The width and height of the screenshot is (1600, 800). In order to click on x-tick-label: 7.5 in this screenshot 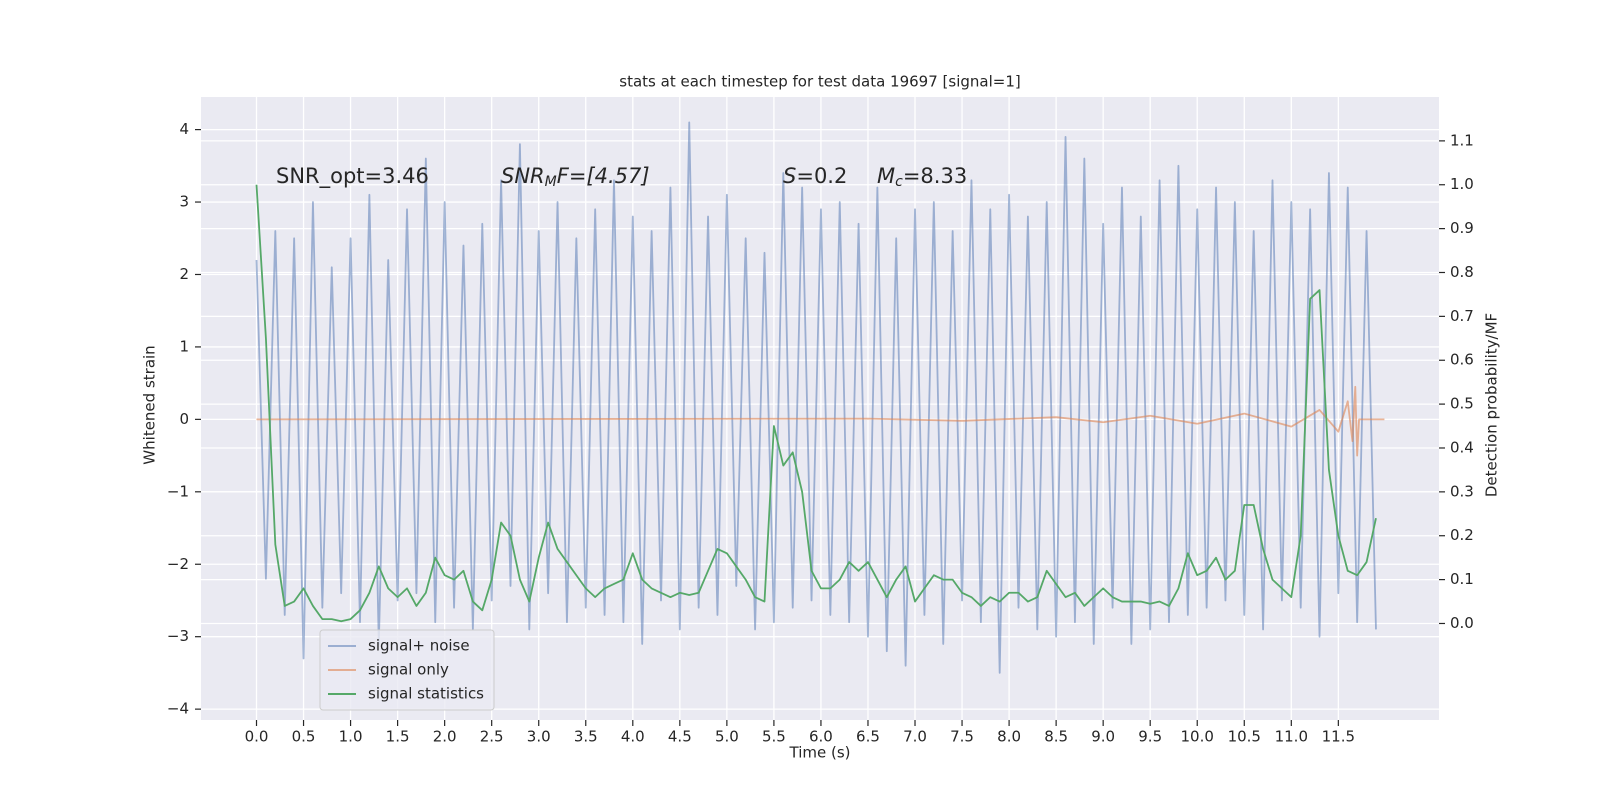, I will do `click(962, 737)`.